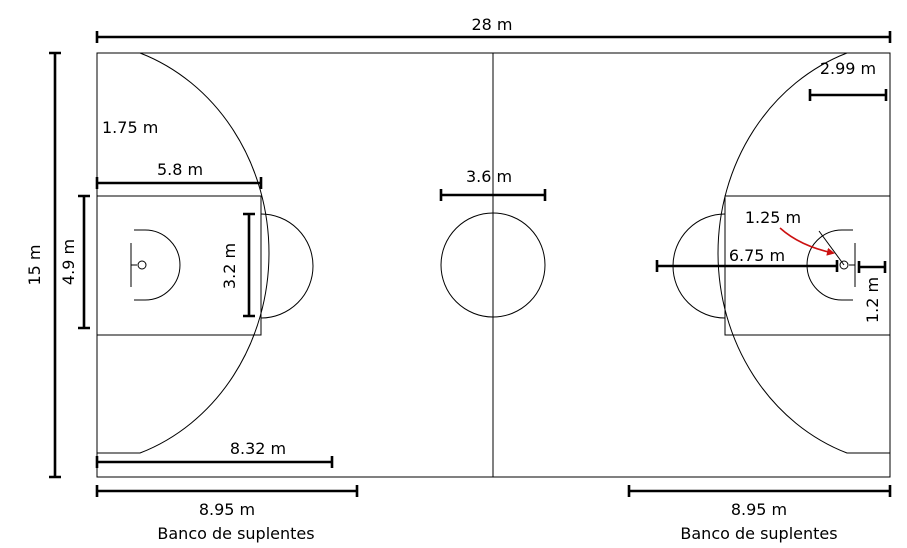 The width and height of the screenshot is (907, 548). I want to click on corner-offset-bar, so click(848, 95).